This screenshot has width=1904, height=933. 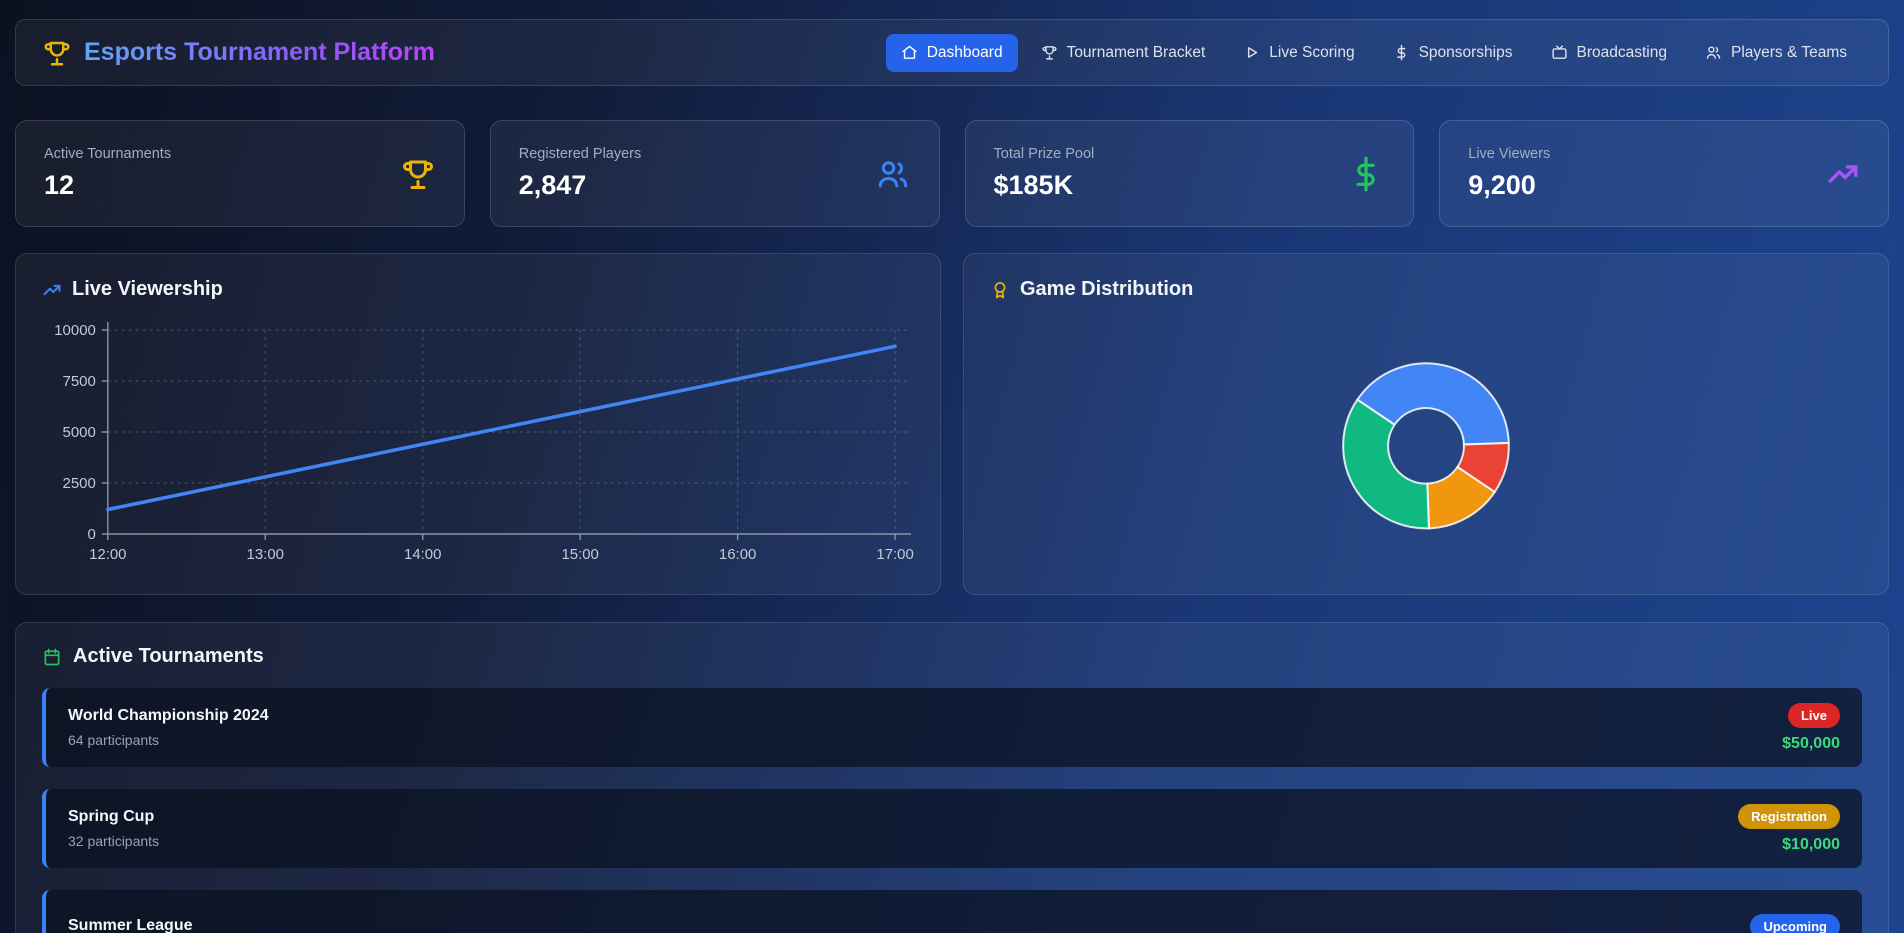 What do you see at coordinates (894, 554) in the screenshot?
I see `svg-text: 17:00` at bounding box center [894, 554].